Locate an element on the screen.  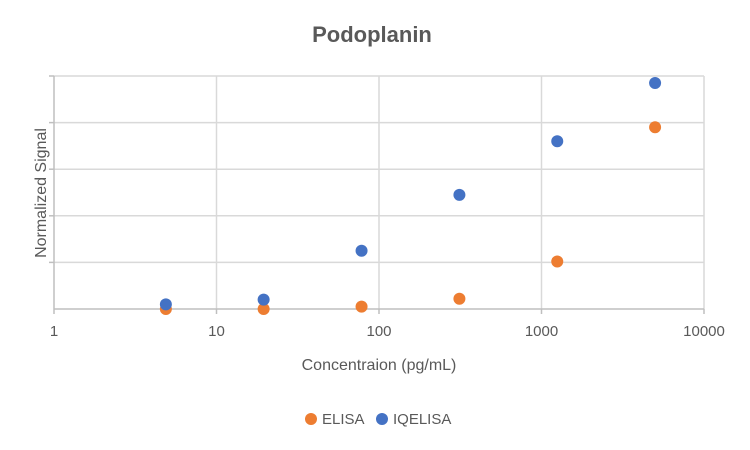
legend: ELISA IQELISA is located at coordinates (378, 419).